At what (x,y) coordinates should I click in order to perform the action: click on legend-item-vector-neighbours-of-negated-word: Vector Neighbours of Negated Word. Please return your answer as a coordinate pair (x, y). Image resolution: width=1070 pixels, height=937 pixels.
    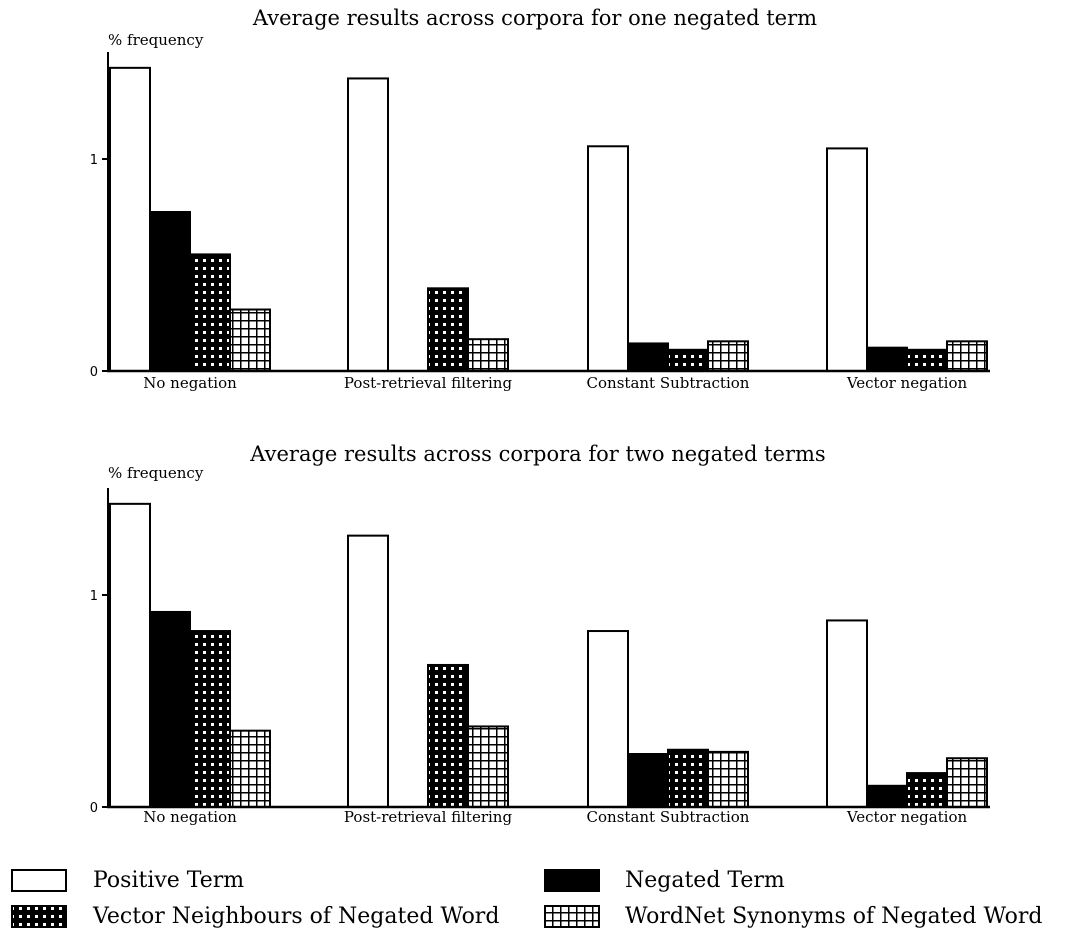
    Looking at the image, I should click on (255, 916).